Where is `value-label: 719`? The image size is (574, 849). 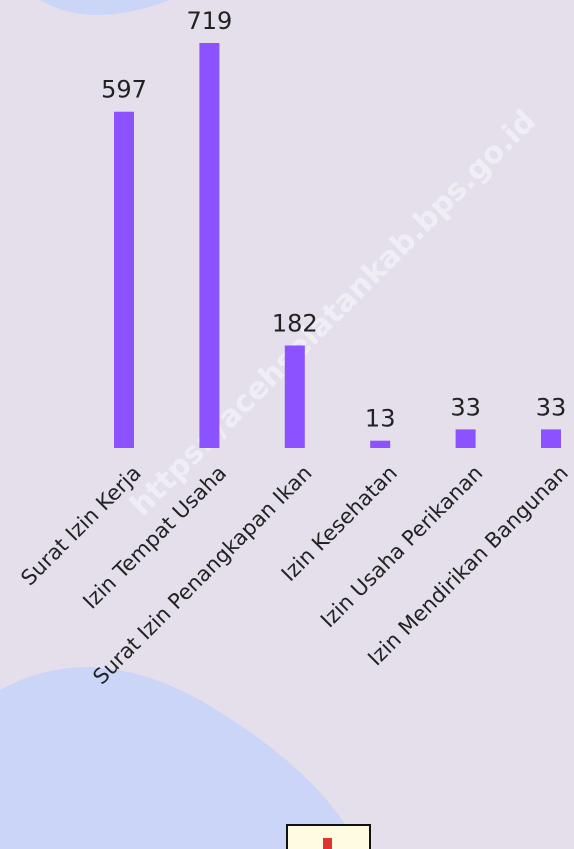
value-label: 719 is located at coordinates (209, 21).